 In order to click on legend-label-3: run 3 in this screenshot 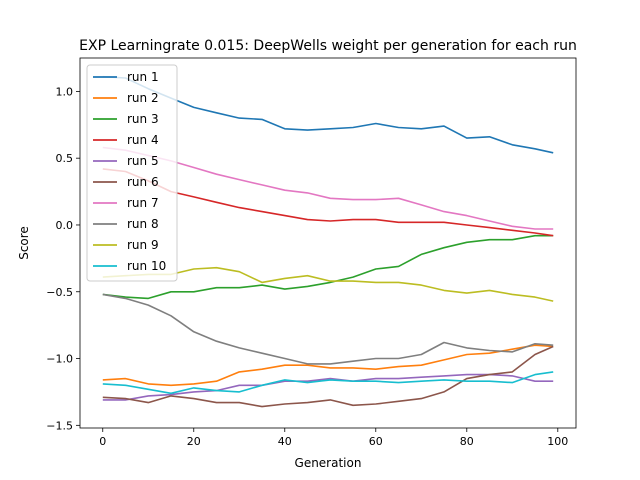, I will do `click(143, 119)`.